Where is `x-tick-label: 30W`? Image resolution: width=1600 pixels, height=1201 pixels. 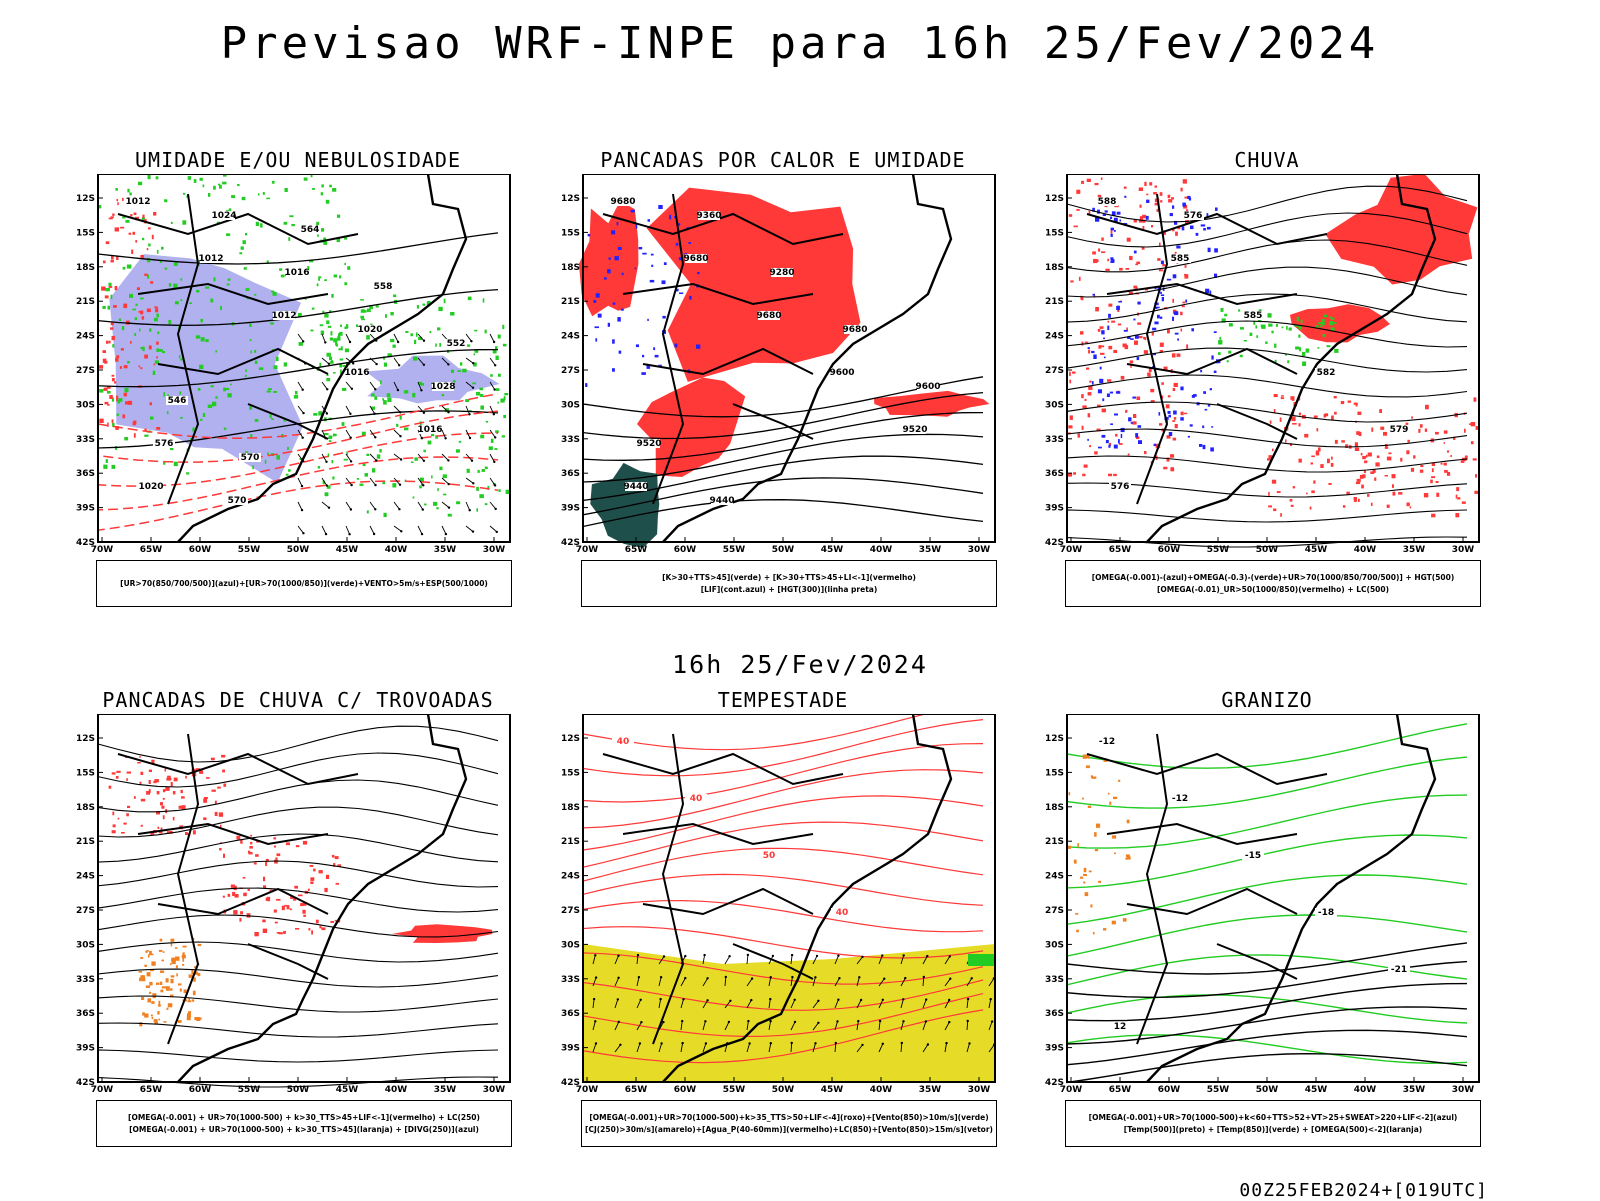
x-tick-label: 30W is located at coordinates (494, 1090).